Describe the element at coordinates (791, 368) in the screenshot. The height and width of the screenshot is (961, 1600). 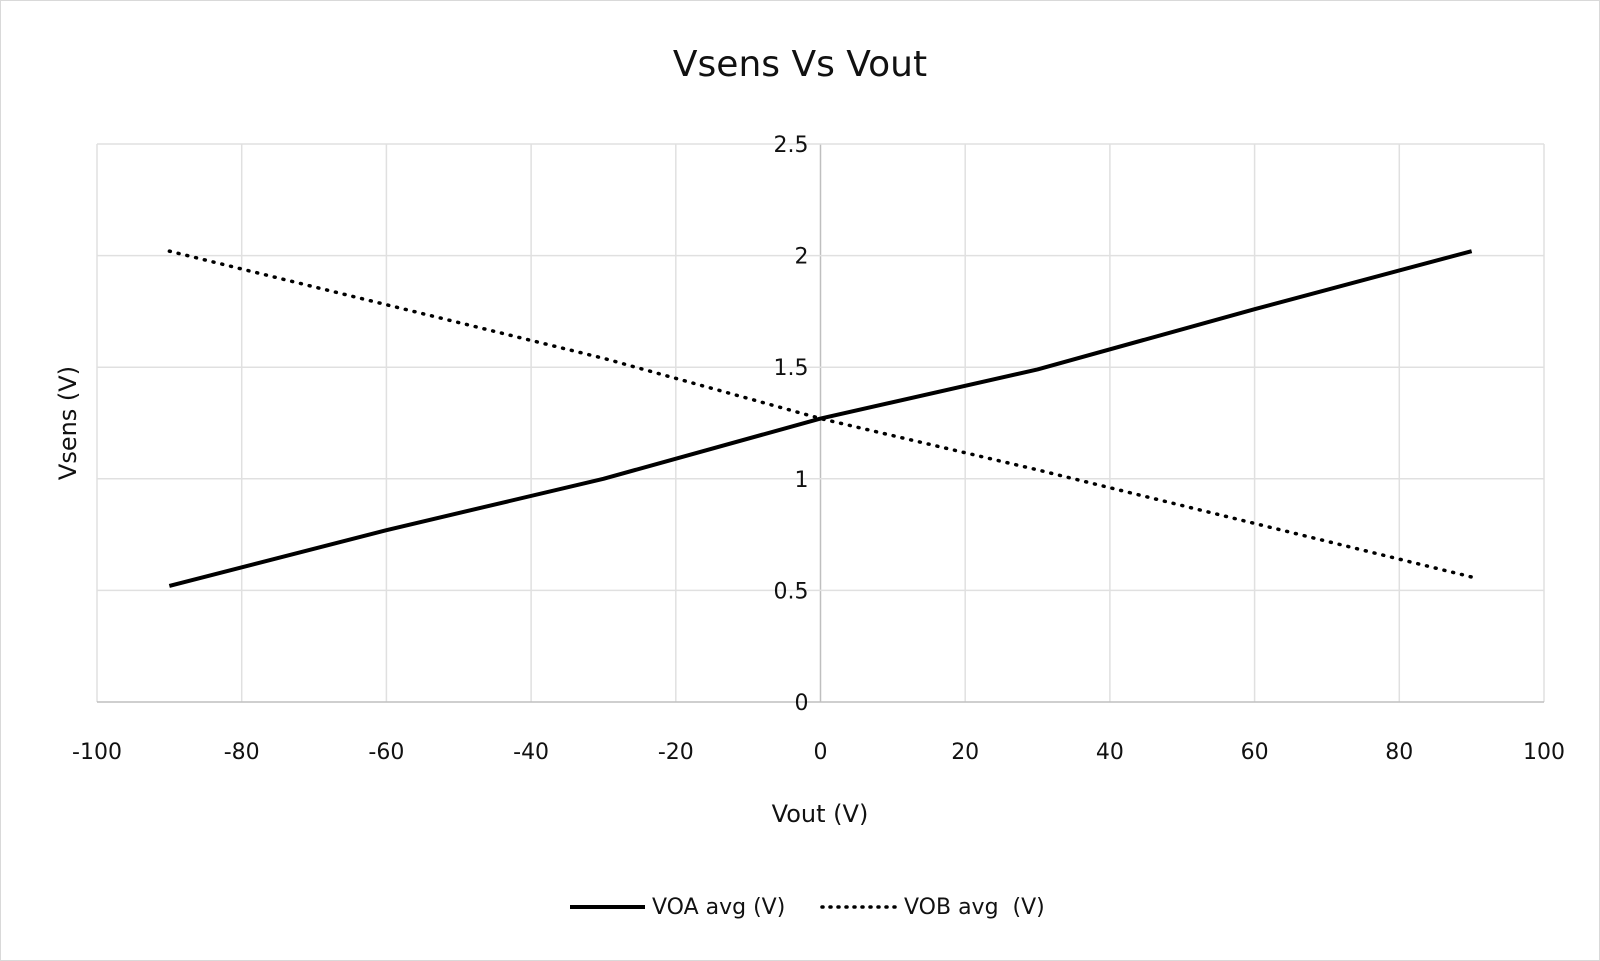
I see `y-tick-label: 1.5` at that location.